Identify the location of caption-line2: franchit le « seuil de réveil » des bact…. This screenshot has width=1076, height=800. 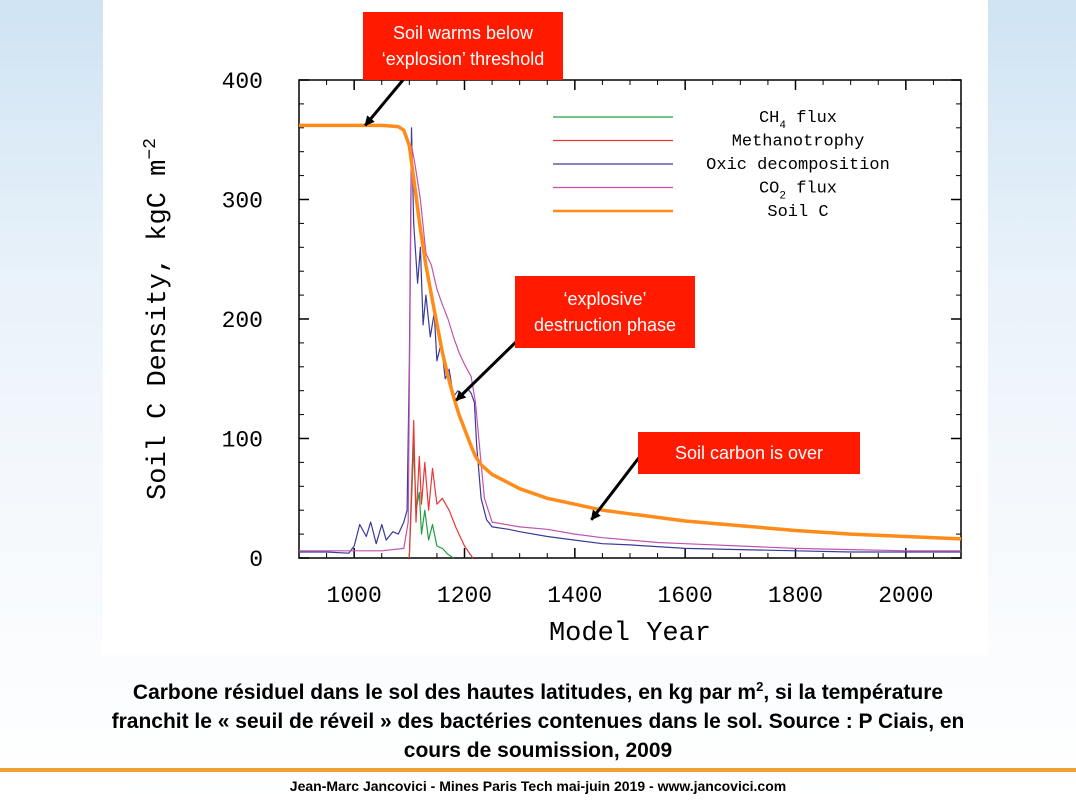
(538, 721).